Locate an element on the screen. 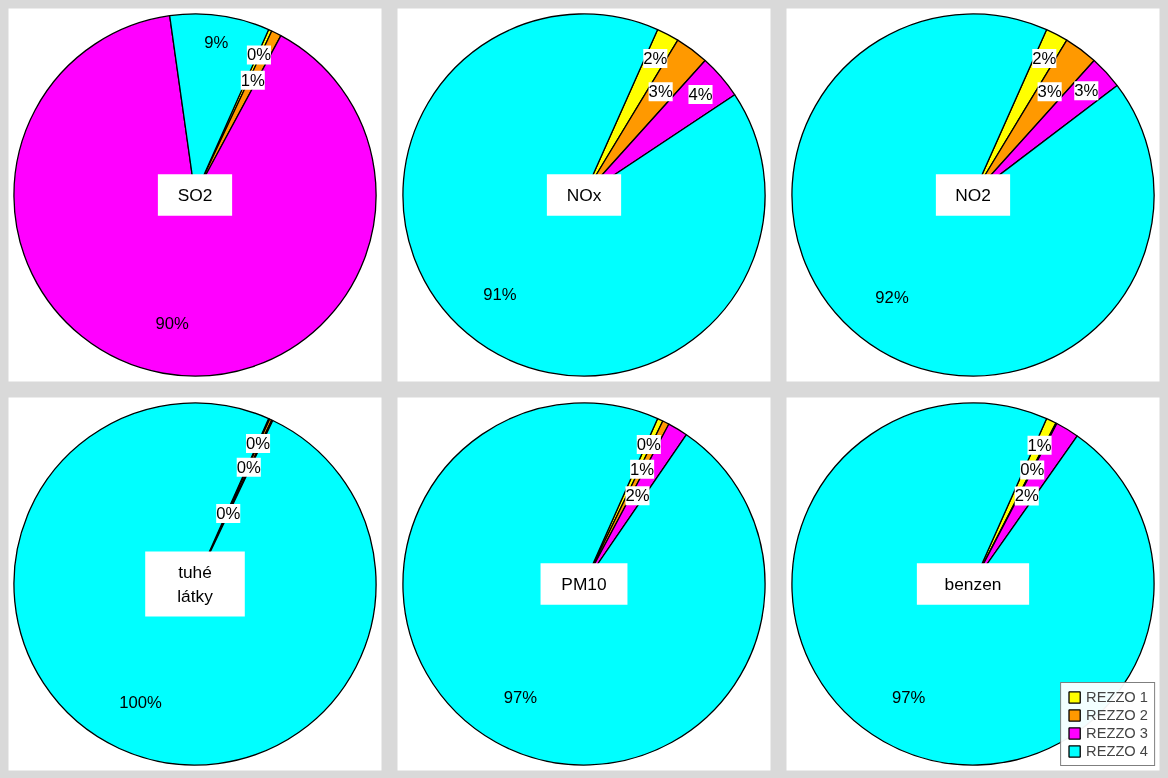 Image resolution: width=1168 pixels, height=778 pixels. data-label: 100% is located at coordinates (140, 702).